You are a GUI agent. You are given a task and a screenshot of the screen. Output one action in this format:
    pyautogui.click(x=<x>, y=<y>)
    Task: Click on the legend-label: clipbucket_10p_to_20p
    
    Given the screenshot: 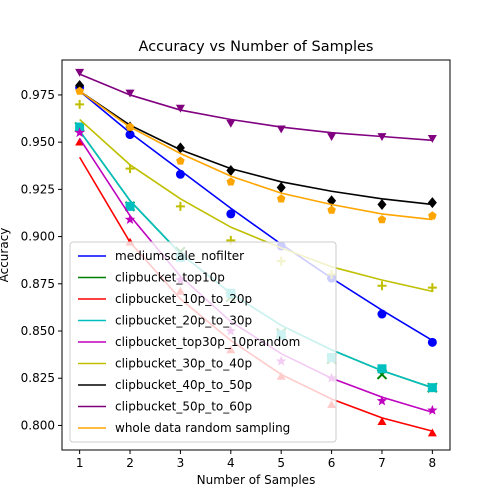 What is the action you would take?
    pyautogui.click(x=183, y=299)
    